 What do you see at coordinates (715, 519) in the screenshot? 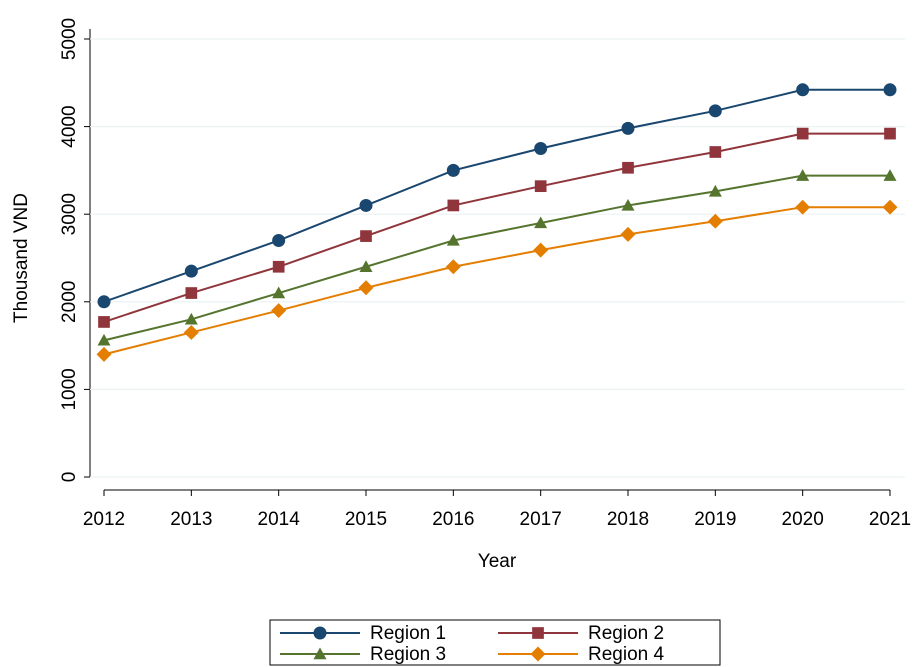
I see `x-tick-label: 2019` at bounding box center [715, 519].